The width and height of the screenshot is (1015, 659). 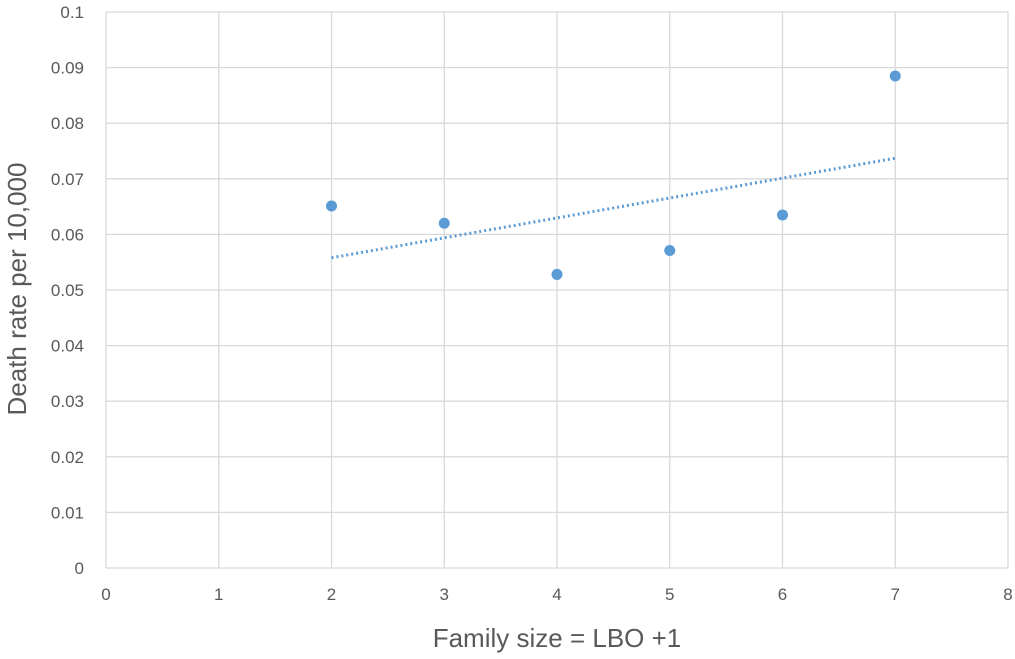 What do you see at coordinates (79, 568) in the screenshot?
I see `y-tick-label: 0` at bounding box center [79, 568].